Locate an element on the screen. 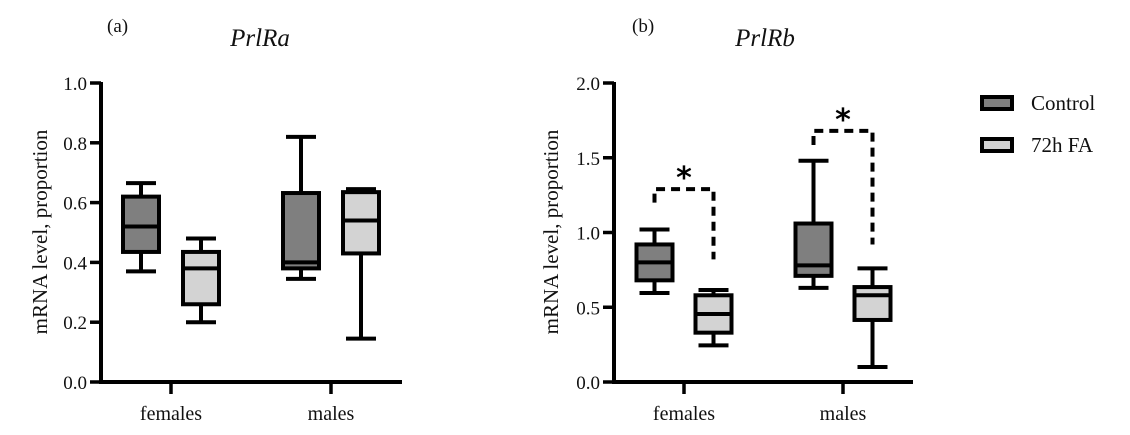  legend-label-control: Control is located at coordinates (1063, 103).